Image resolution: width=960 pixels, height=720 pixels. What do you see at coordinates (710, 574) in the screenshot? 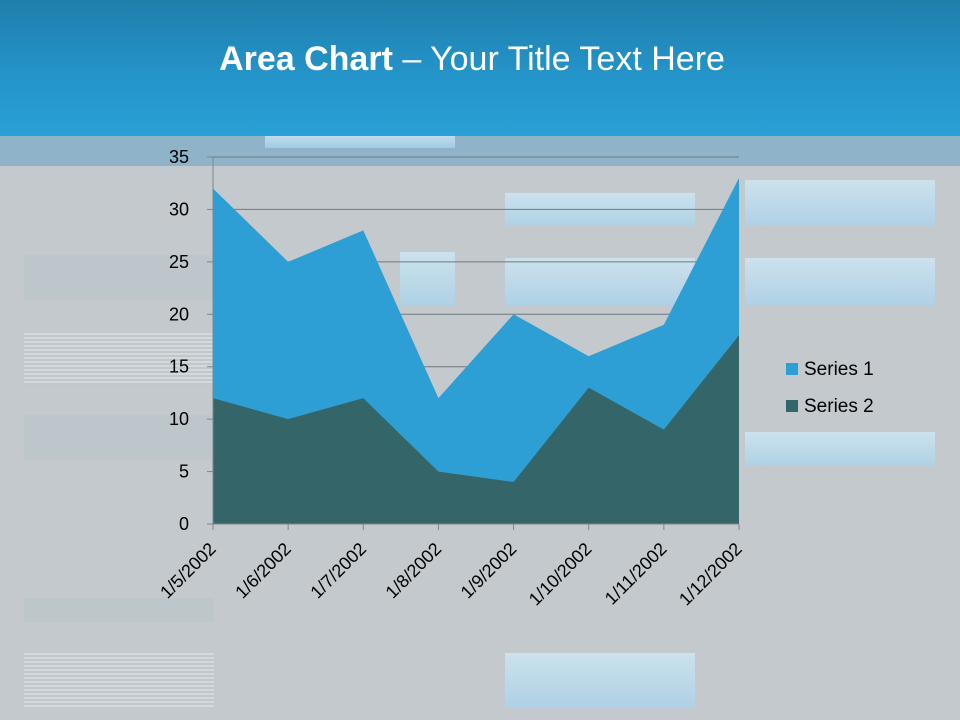
I see `x-tick-label: 1/12/2002` at bounding box center [710, 574].